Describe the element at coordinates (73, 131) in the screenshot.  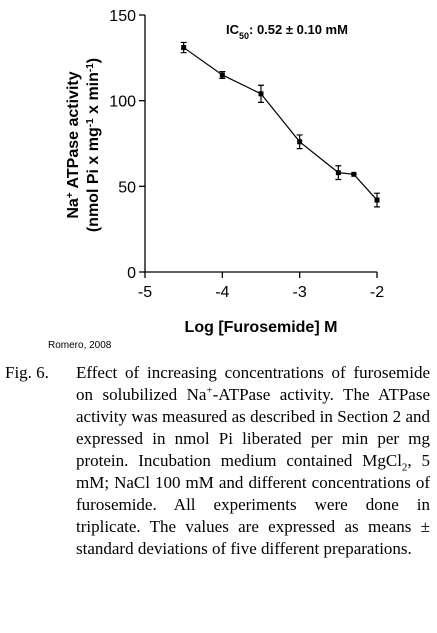
I see `text-part: ATPase activity` at that location.